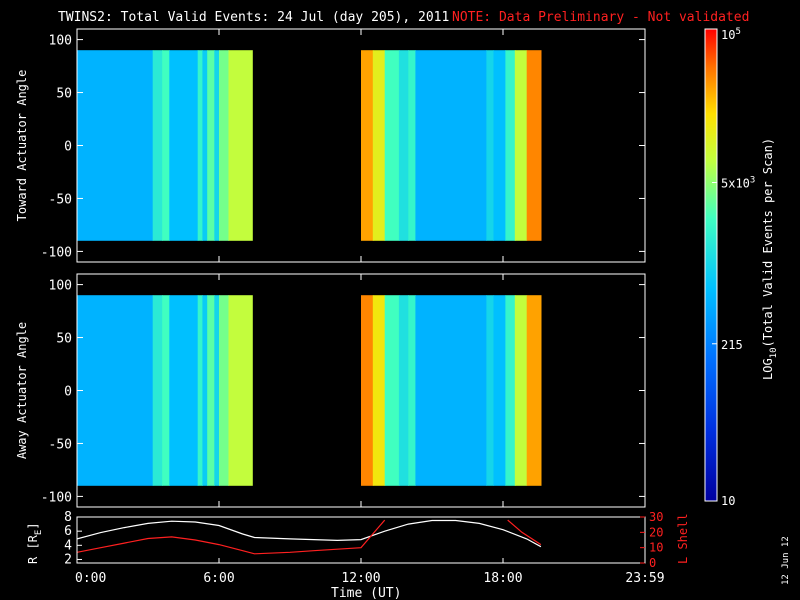  Describe the element at coordinates (770, 259) in the screenshot. I see `colorbar-label: LOG10(Total Valid Events per Scan)` at that location.